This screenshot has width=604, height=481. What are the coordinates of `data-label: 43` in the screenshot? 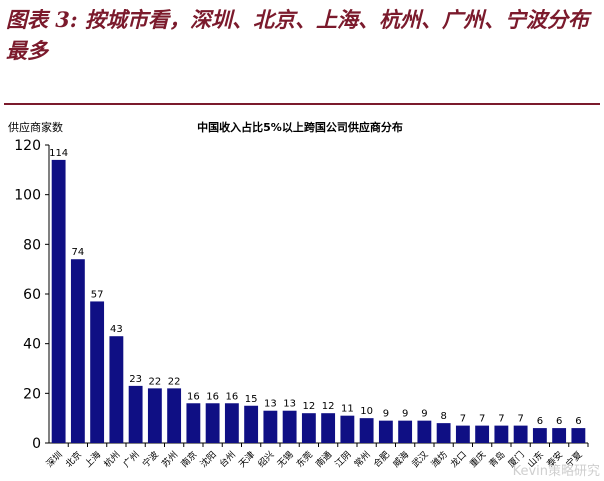 It's located at (116, 329).